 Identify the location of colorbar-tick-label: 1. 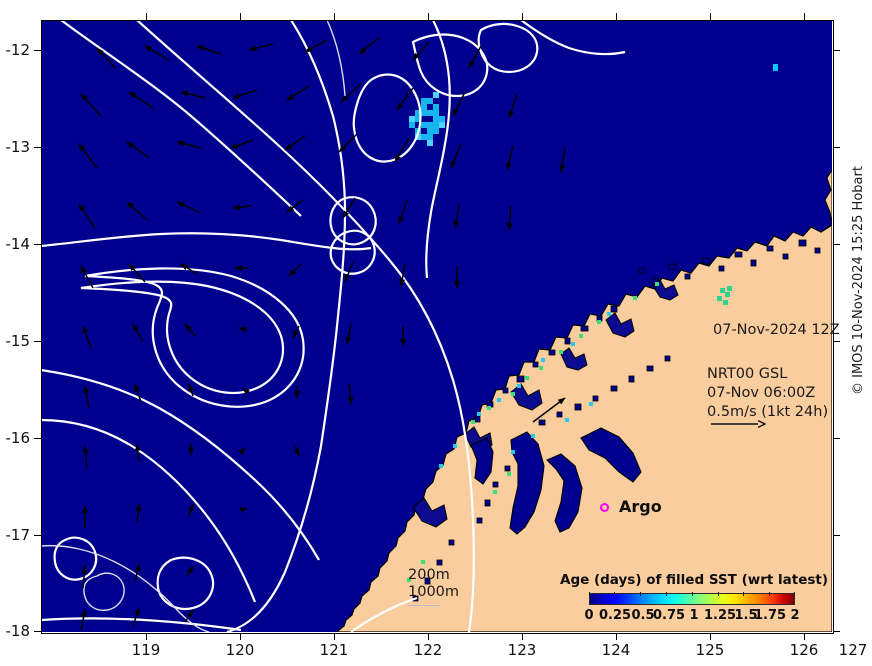
(694, 615).